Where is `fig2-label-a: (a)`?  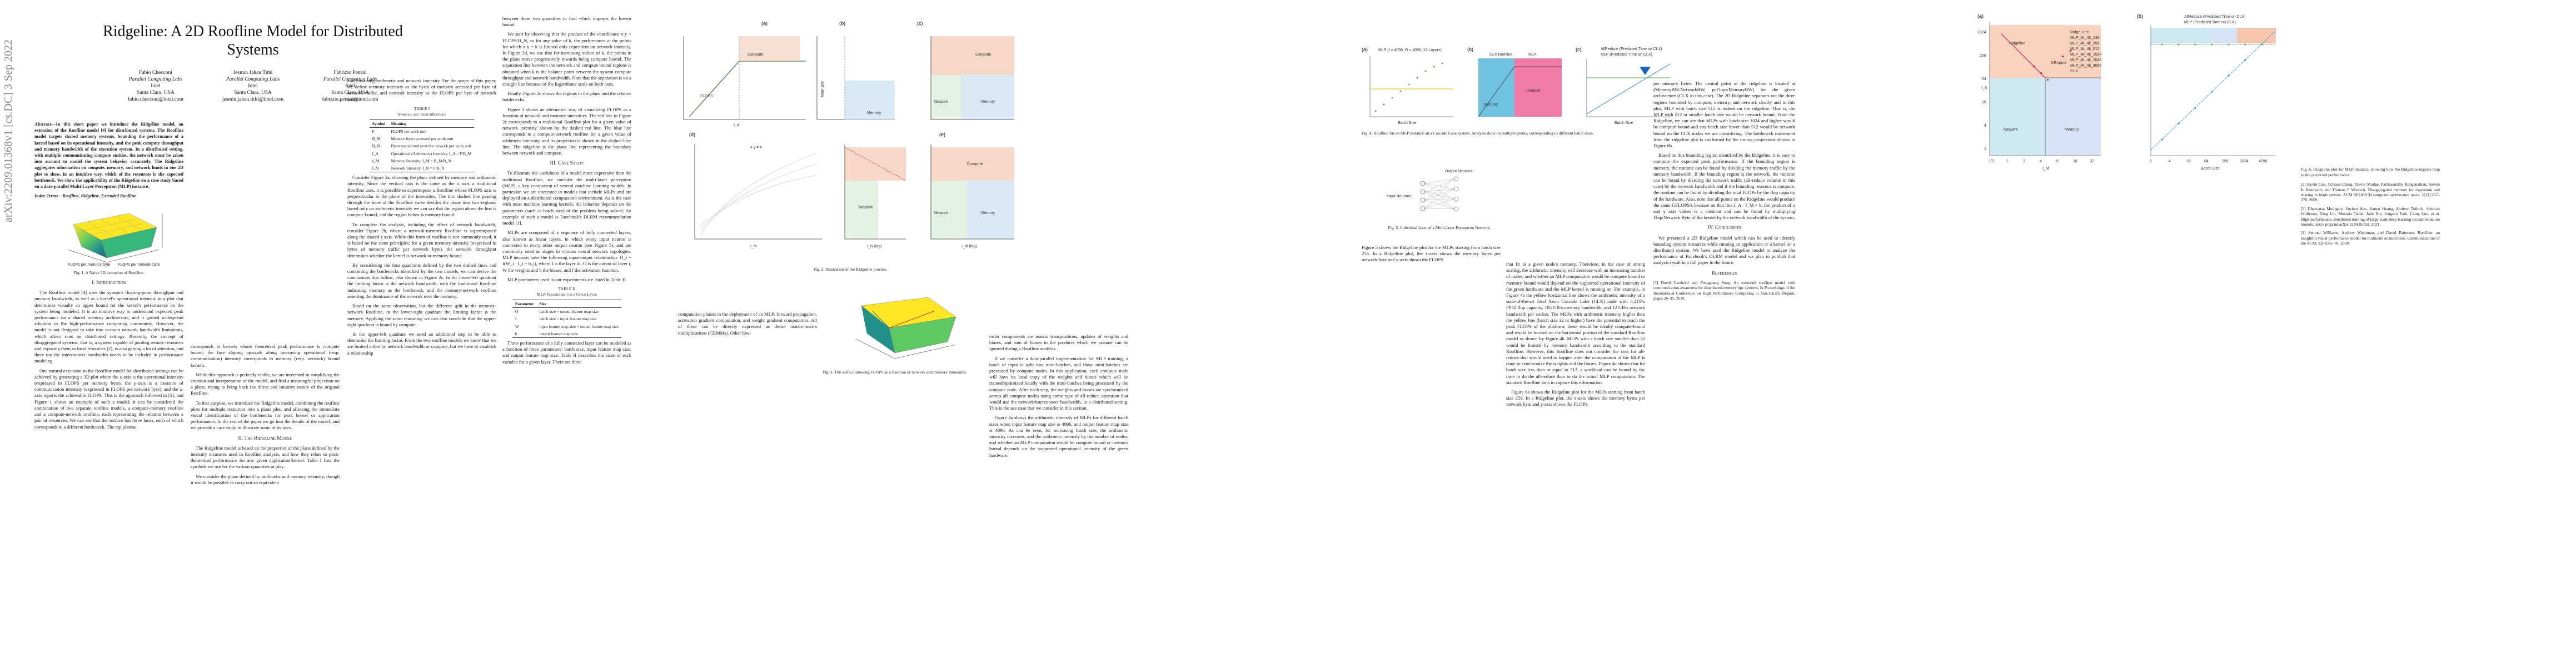 fig2-label-a: (a) is located at coordinates (764, 23).